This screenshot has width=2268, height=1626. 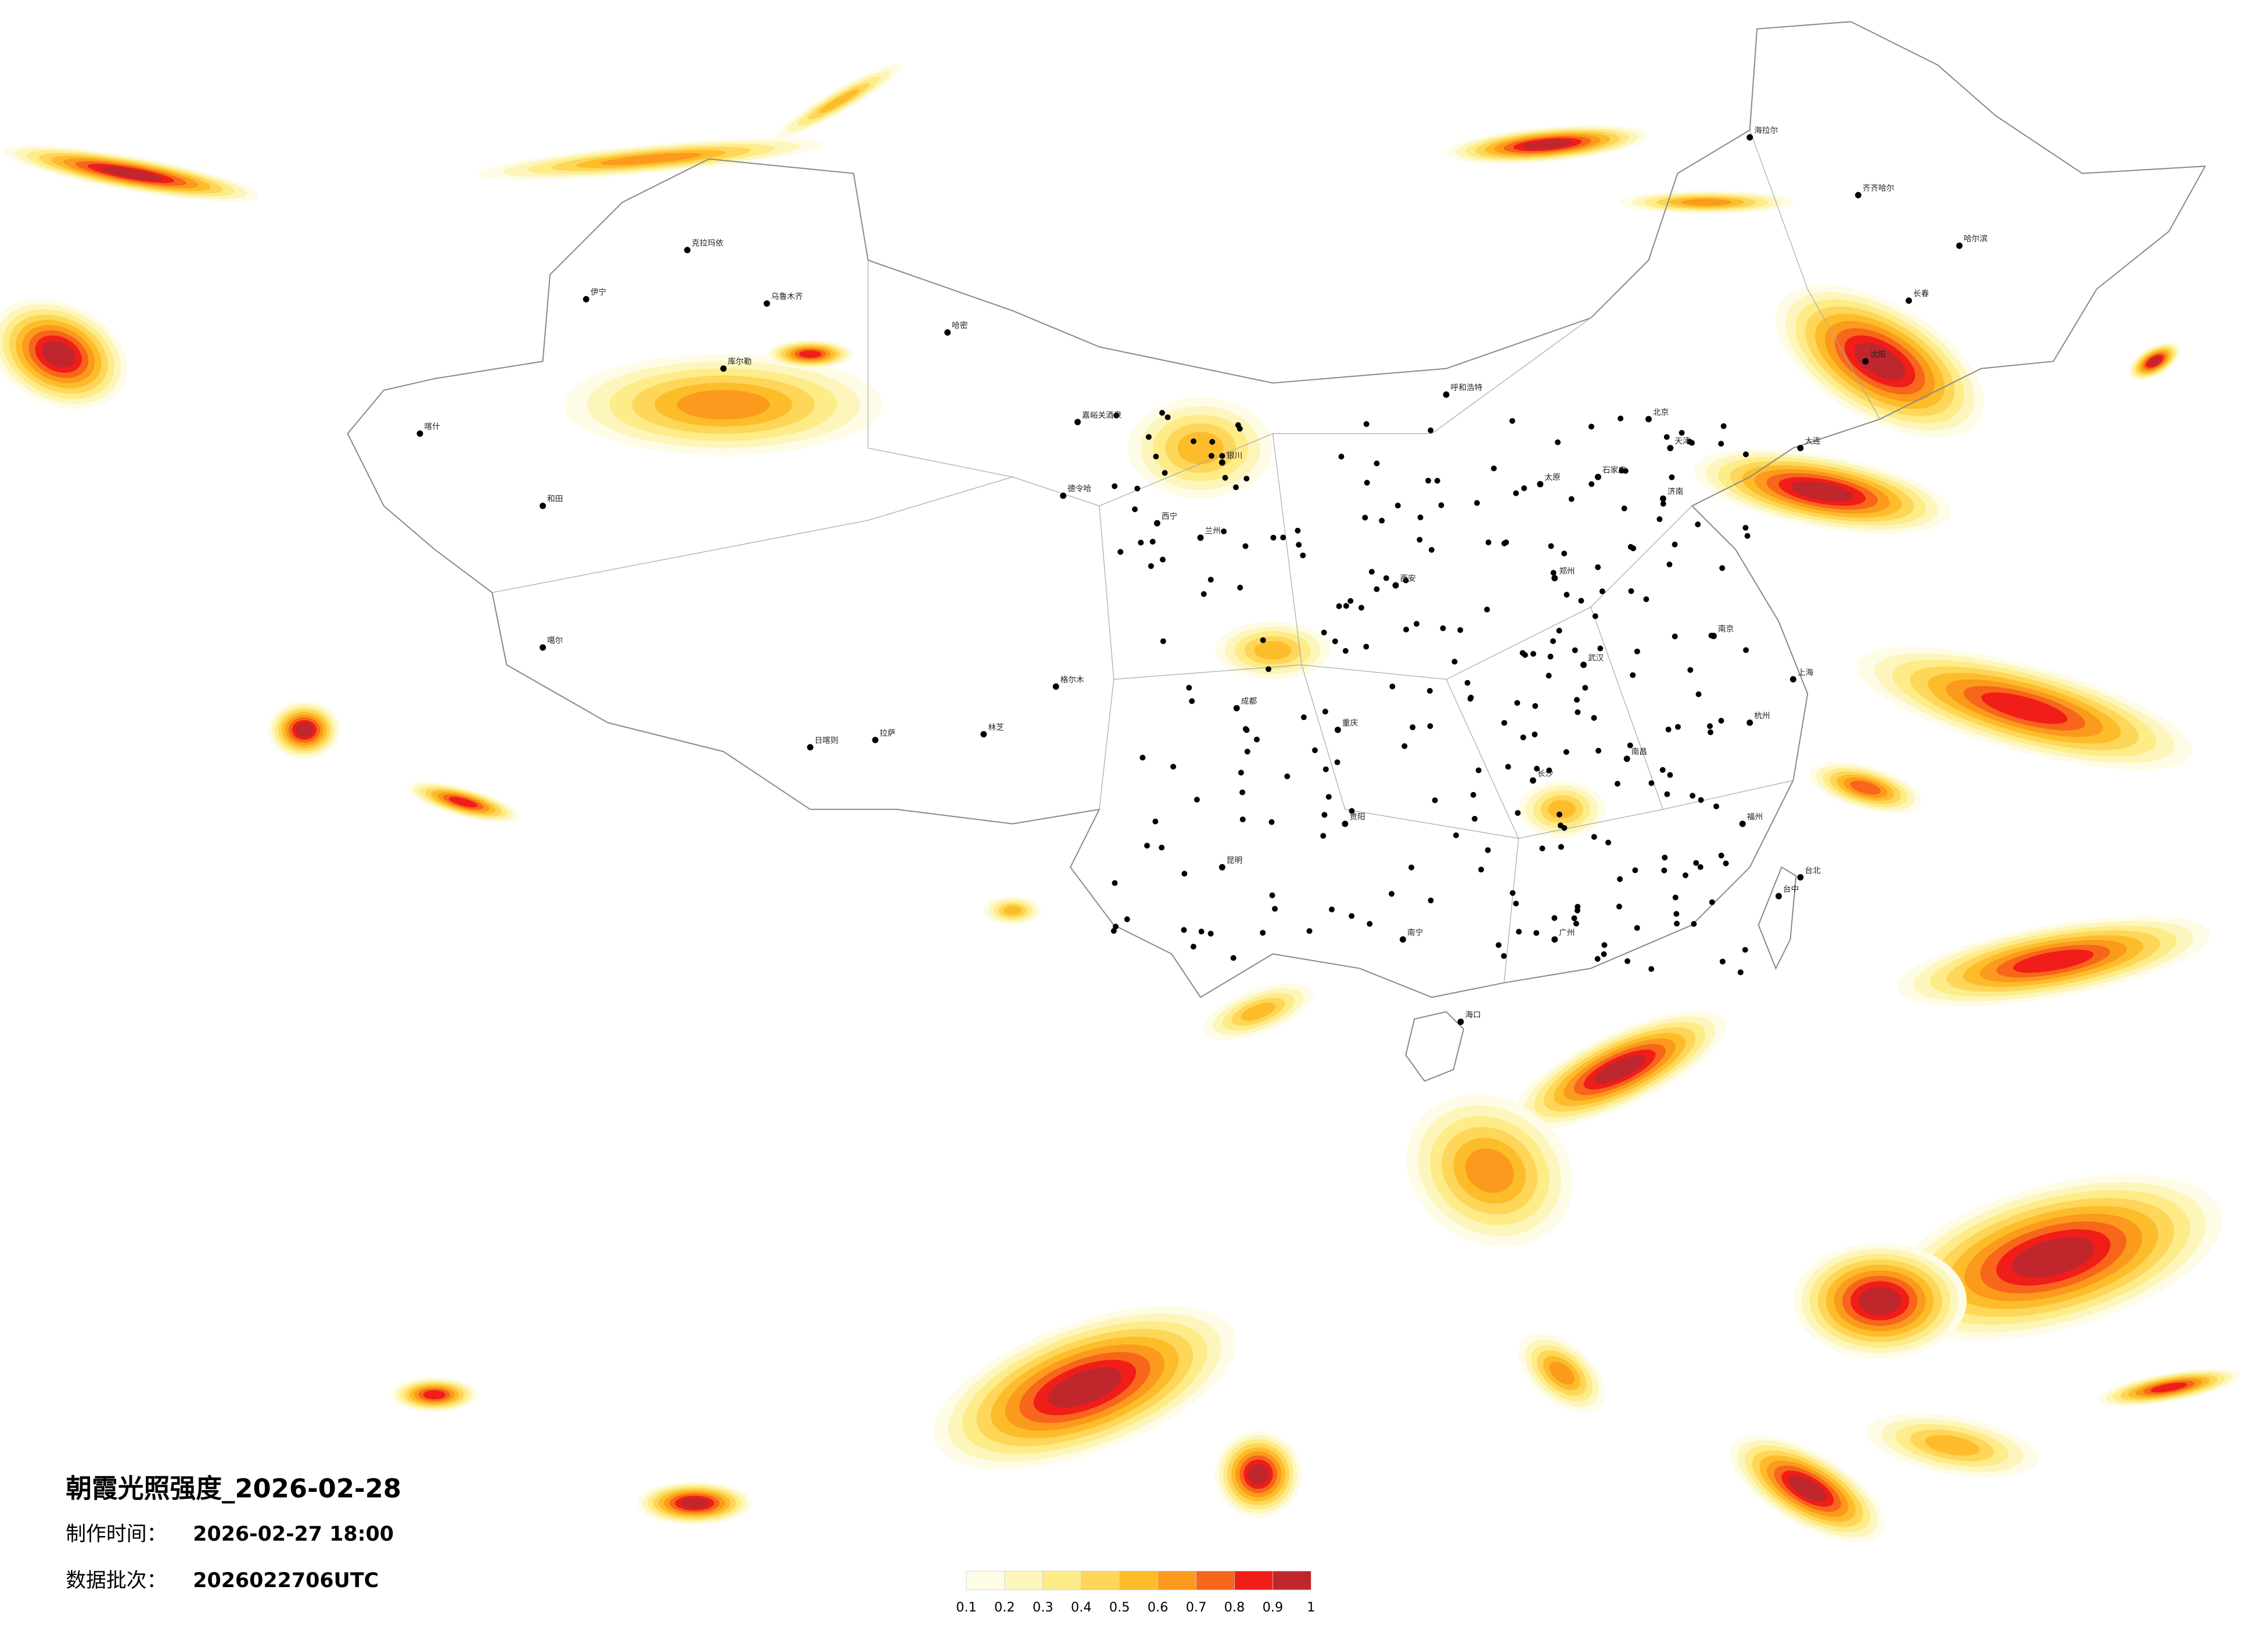 What do you see at coordinates (1726, 629) in the screenshot?
I see `city-label: 南京` at bounding box center [1726, 629].